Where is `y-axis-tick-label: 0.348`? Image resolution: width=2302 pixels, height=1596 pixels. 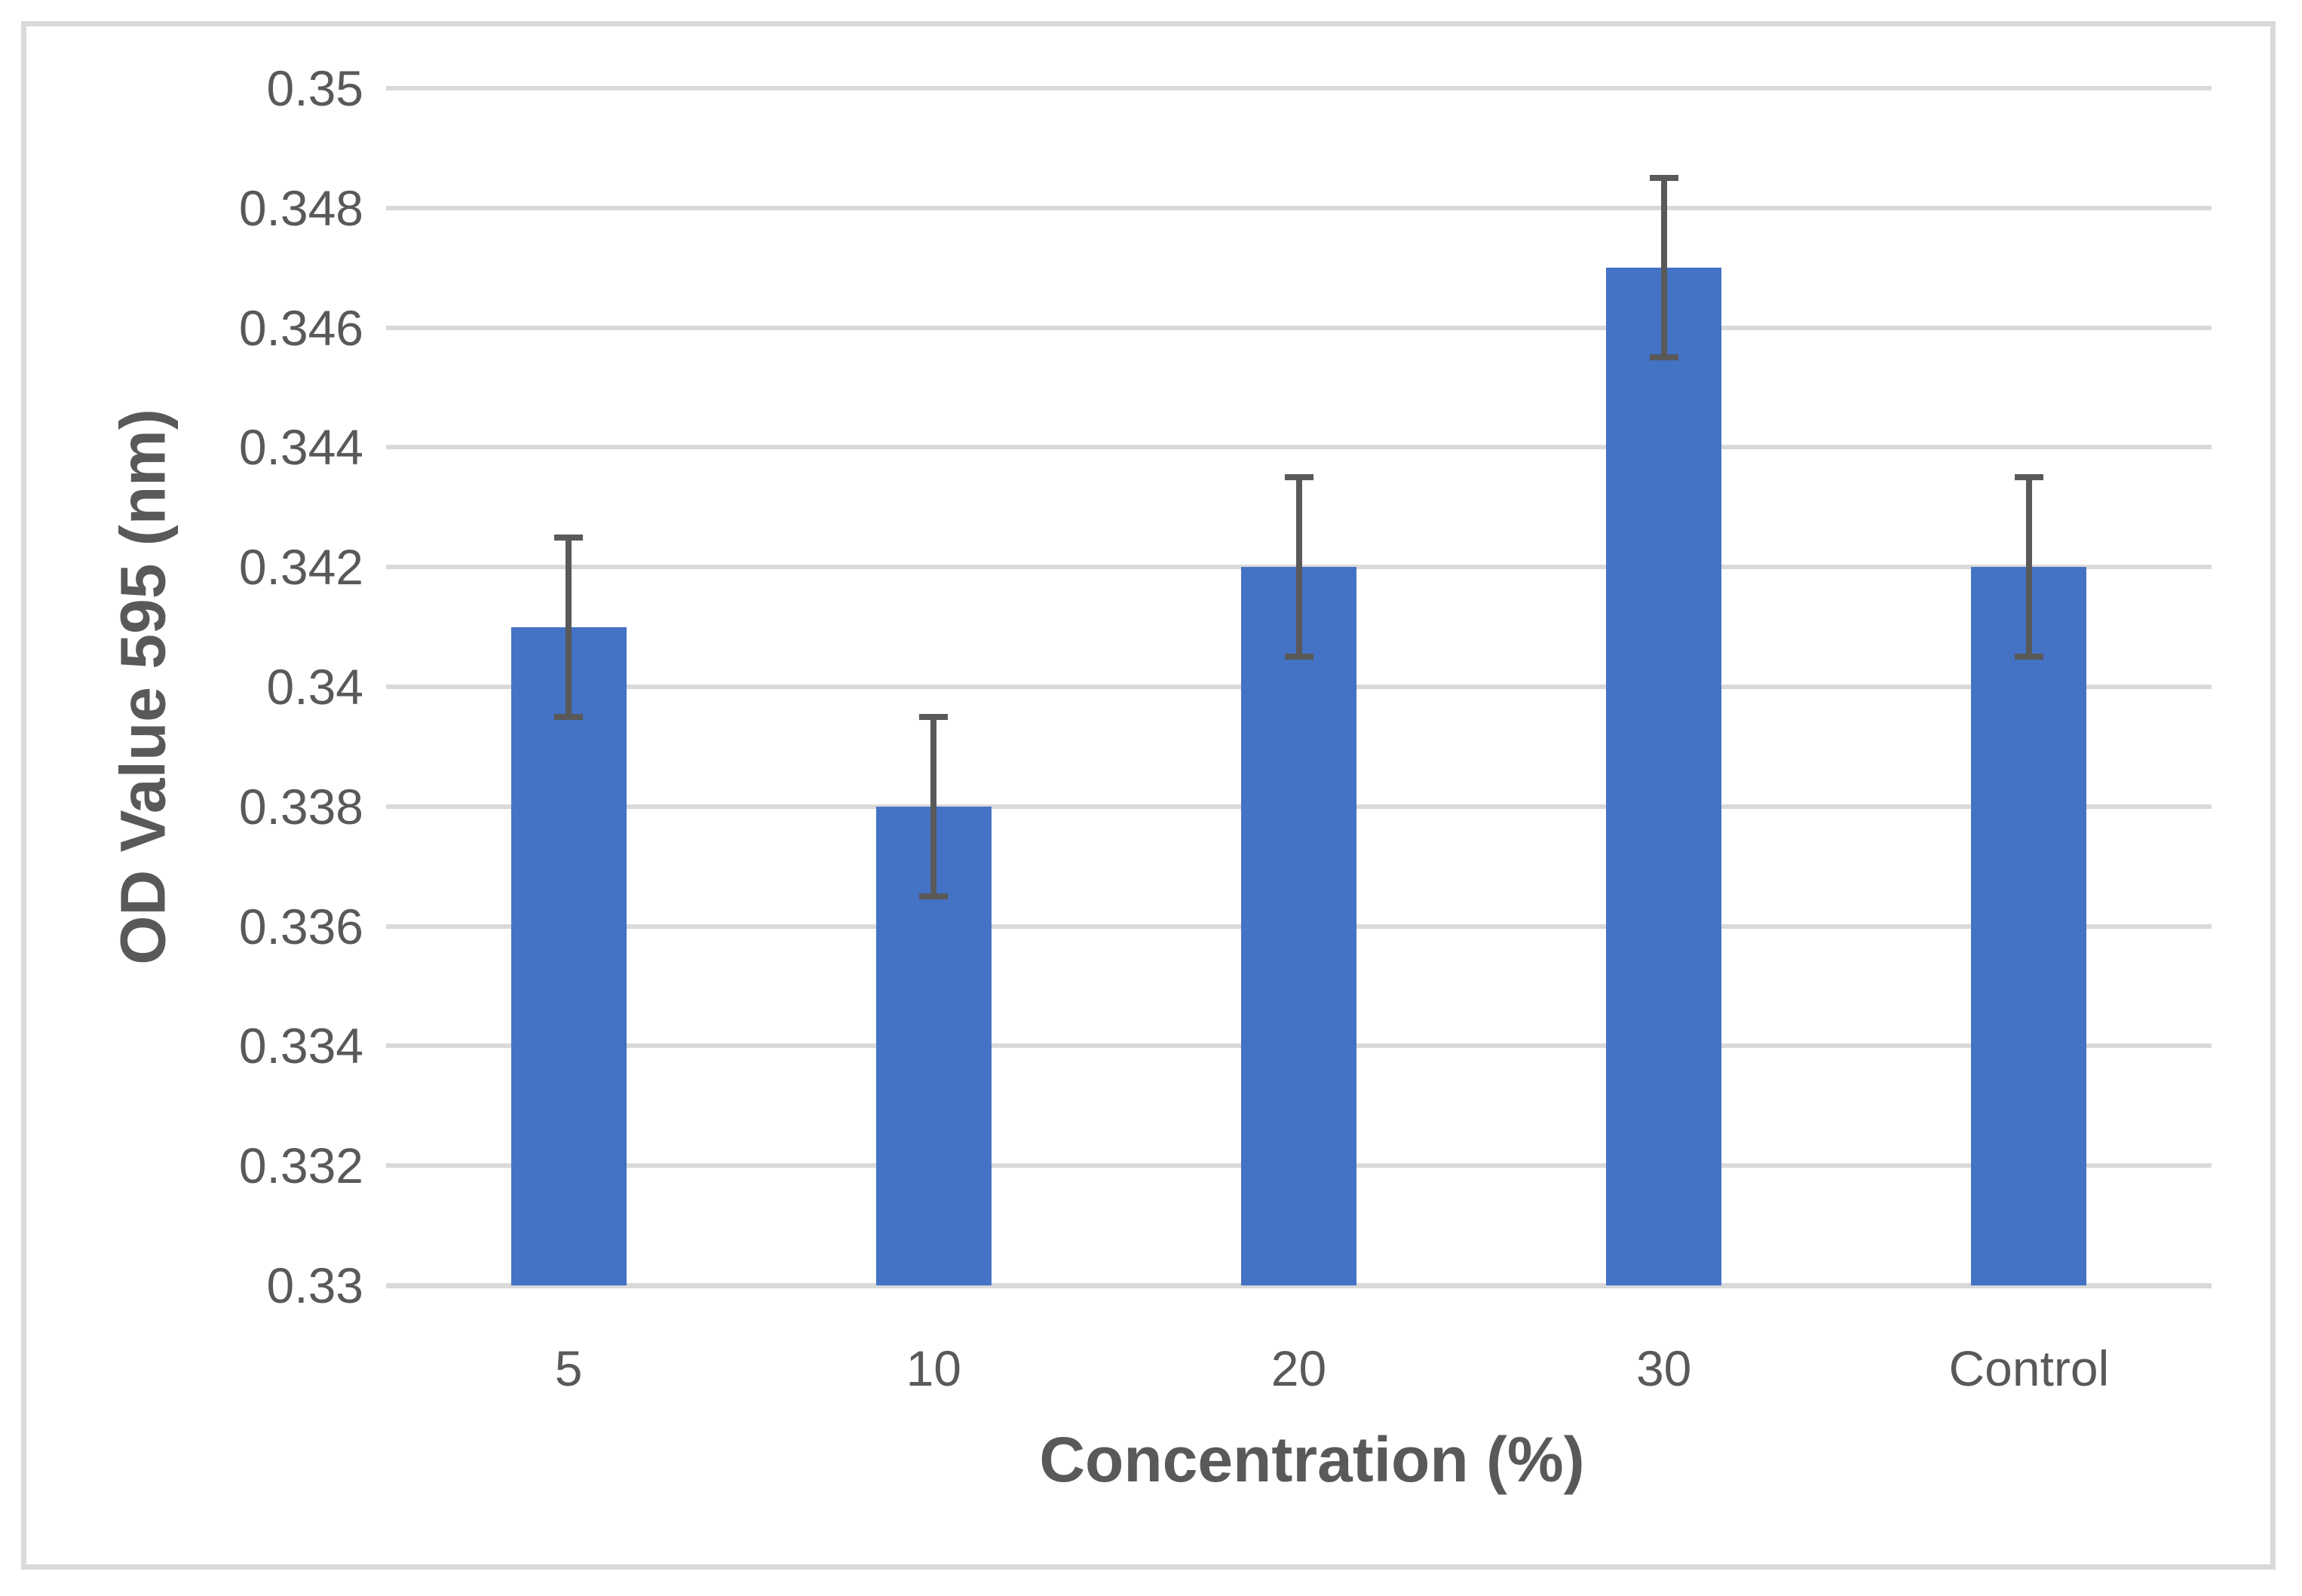
y-axis-tick-label: 0.348 is located at coordinates (300, 208).